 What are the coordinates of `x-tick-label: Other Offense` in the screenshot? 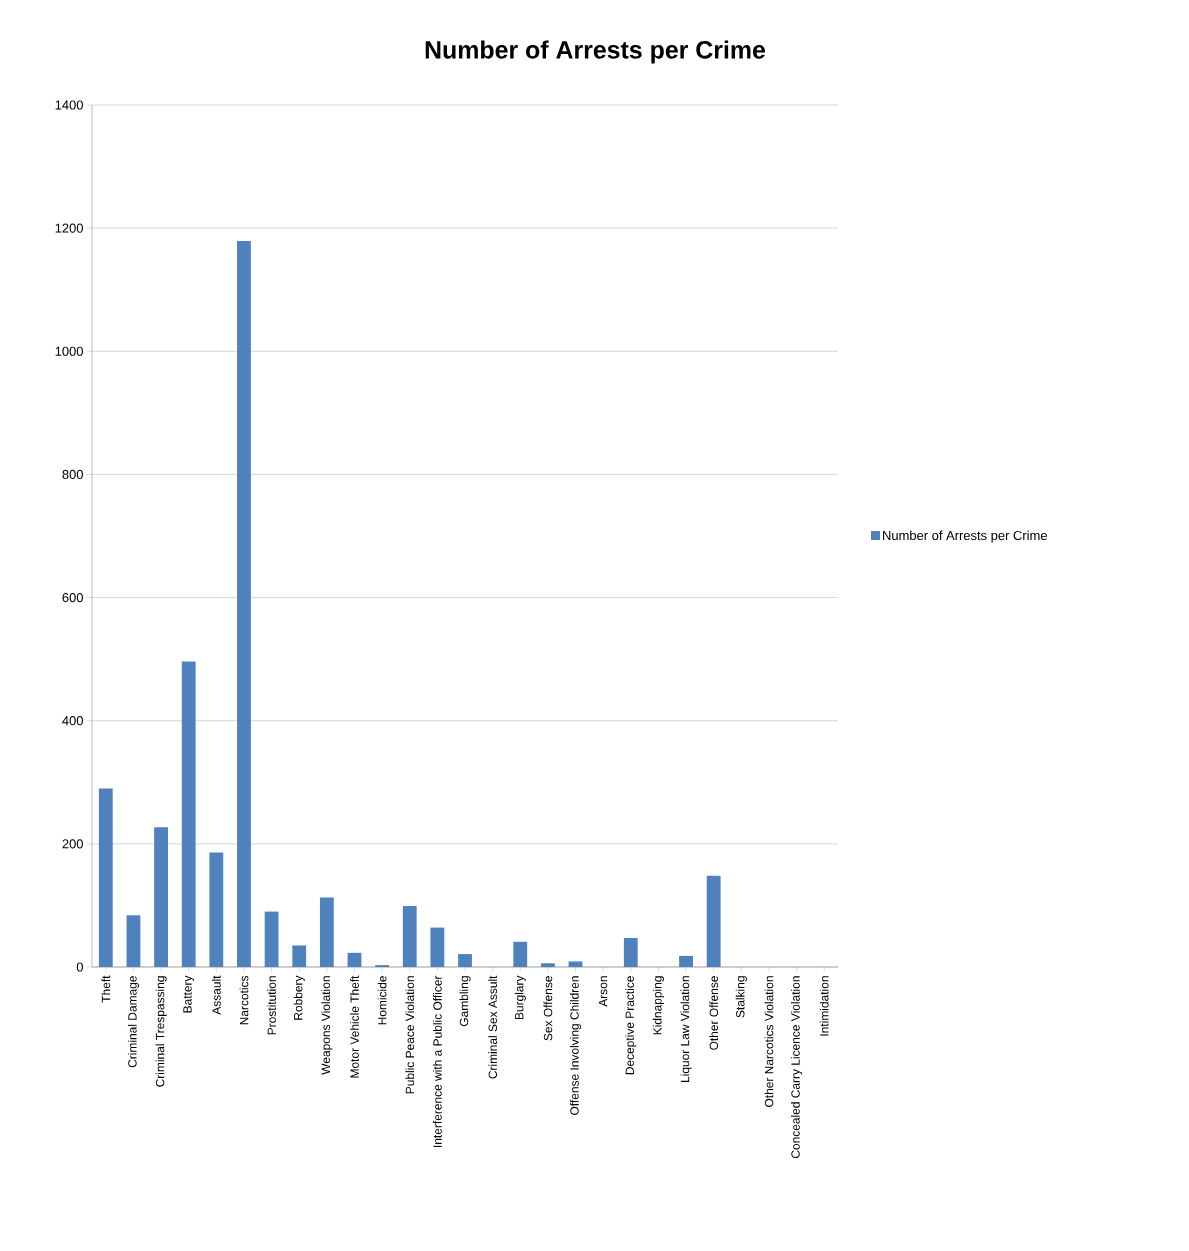 It's located at (714, 1013).